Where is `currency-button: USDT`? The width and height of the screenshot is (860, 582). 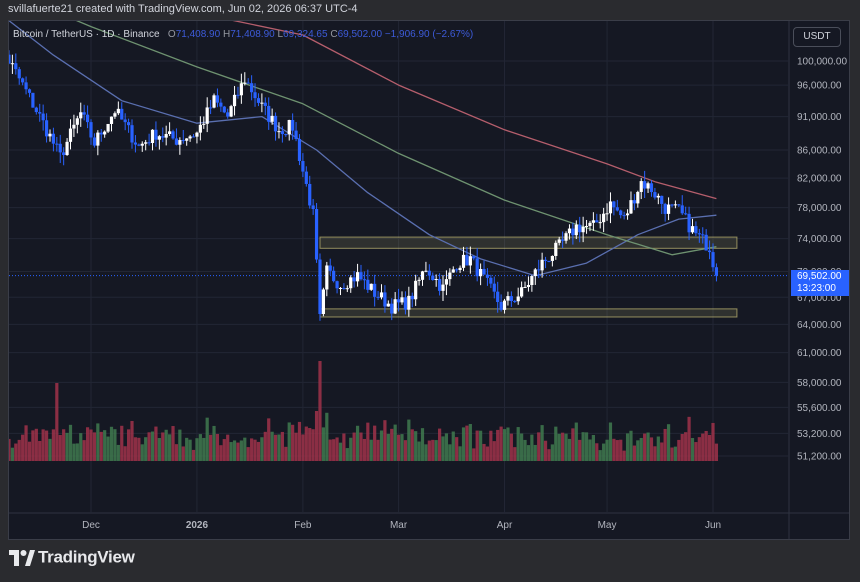
currency-button: USDT is located at coordinates (817, 37).